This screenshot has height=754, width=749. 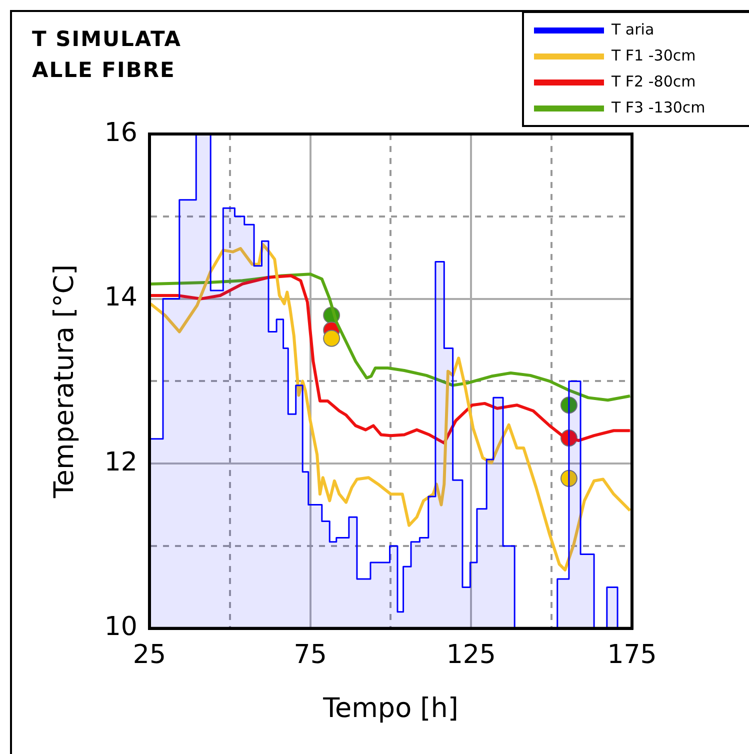 What do you see at coordinates (149, 655) in the screenshot?
I see `x-tick-label: 25` at bounding box center [149, 655].